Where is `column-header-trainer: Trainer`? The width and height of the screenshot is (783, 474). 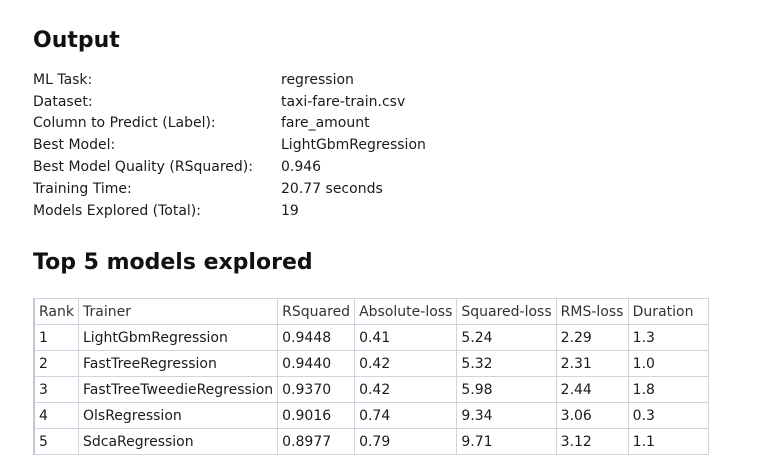 column-header-trainer: Trainer is located at coordinates (178, 311).